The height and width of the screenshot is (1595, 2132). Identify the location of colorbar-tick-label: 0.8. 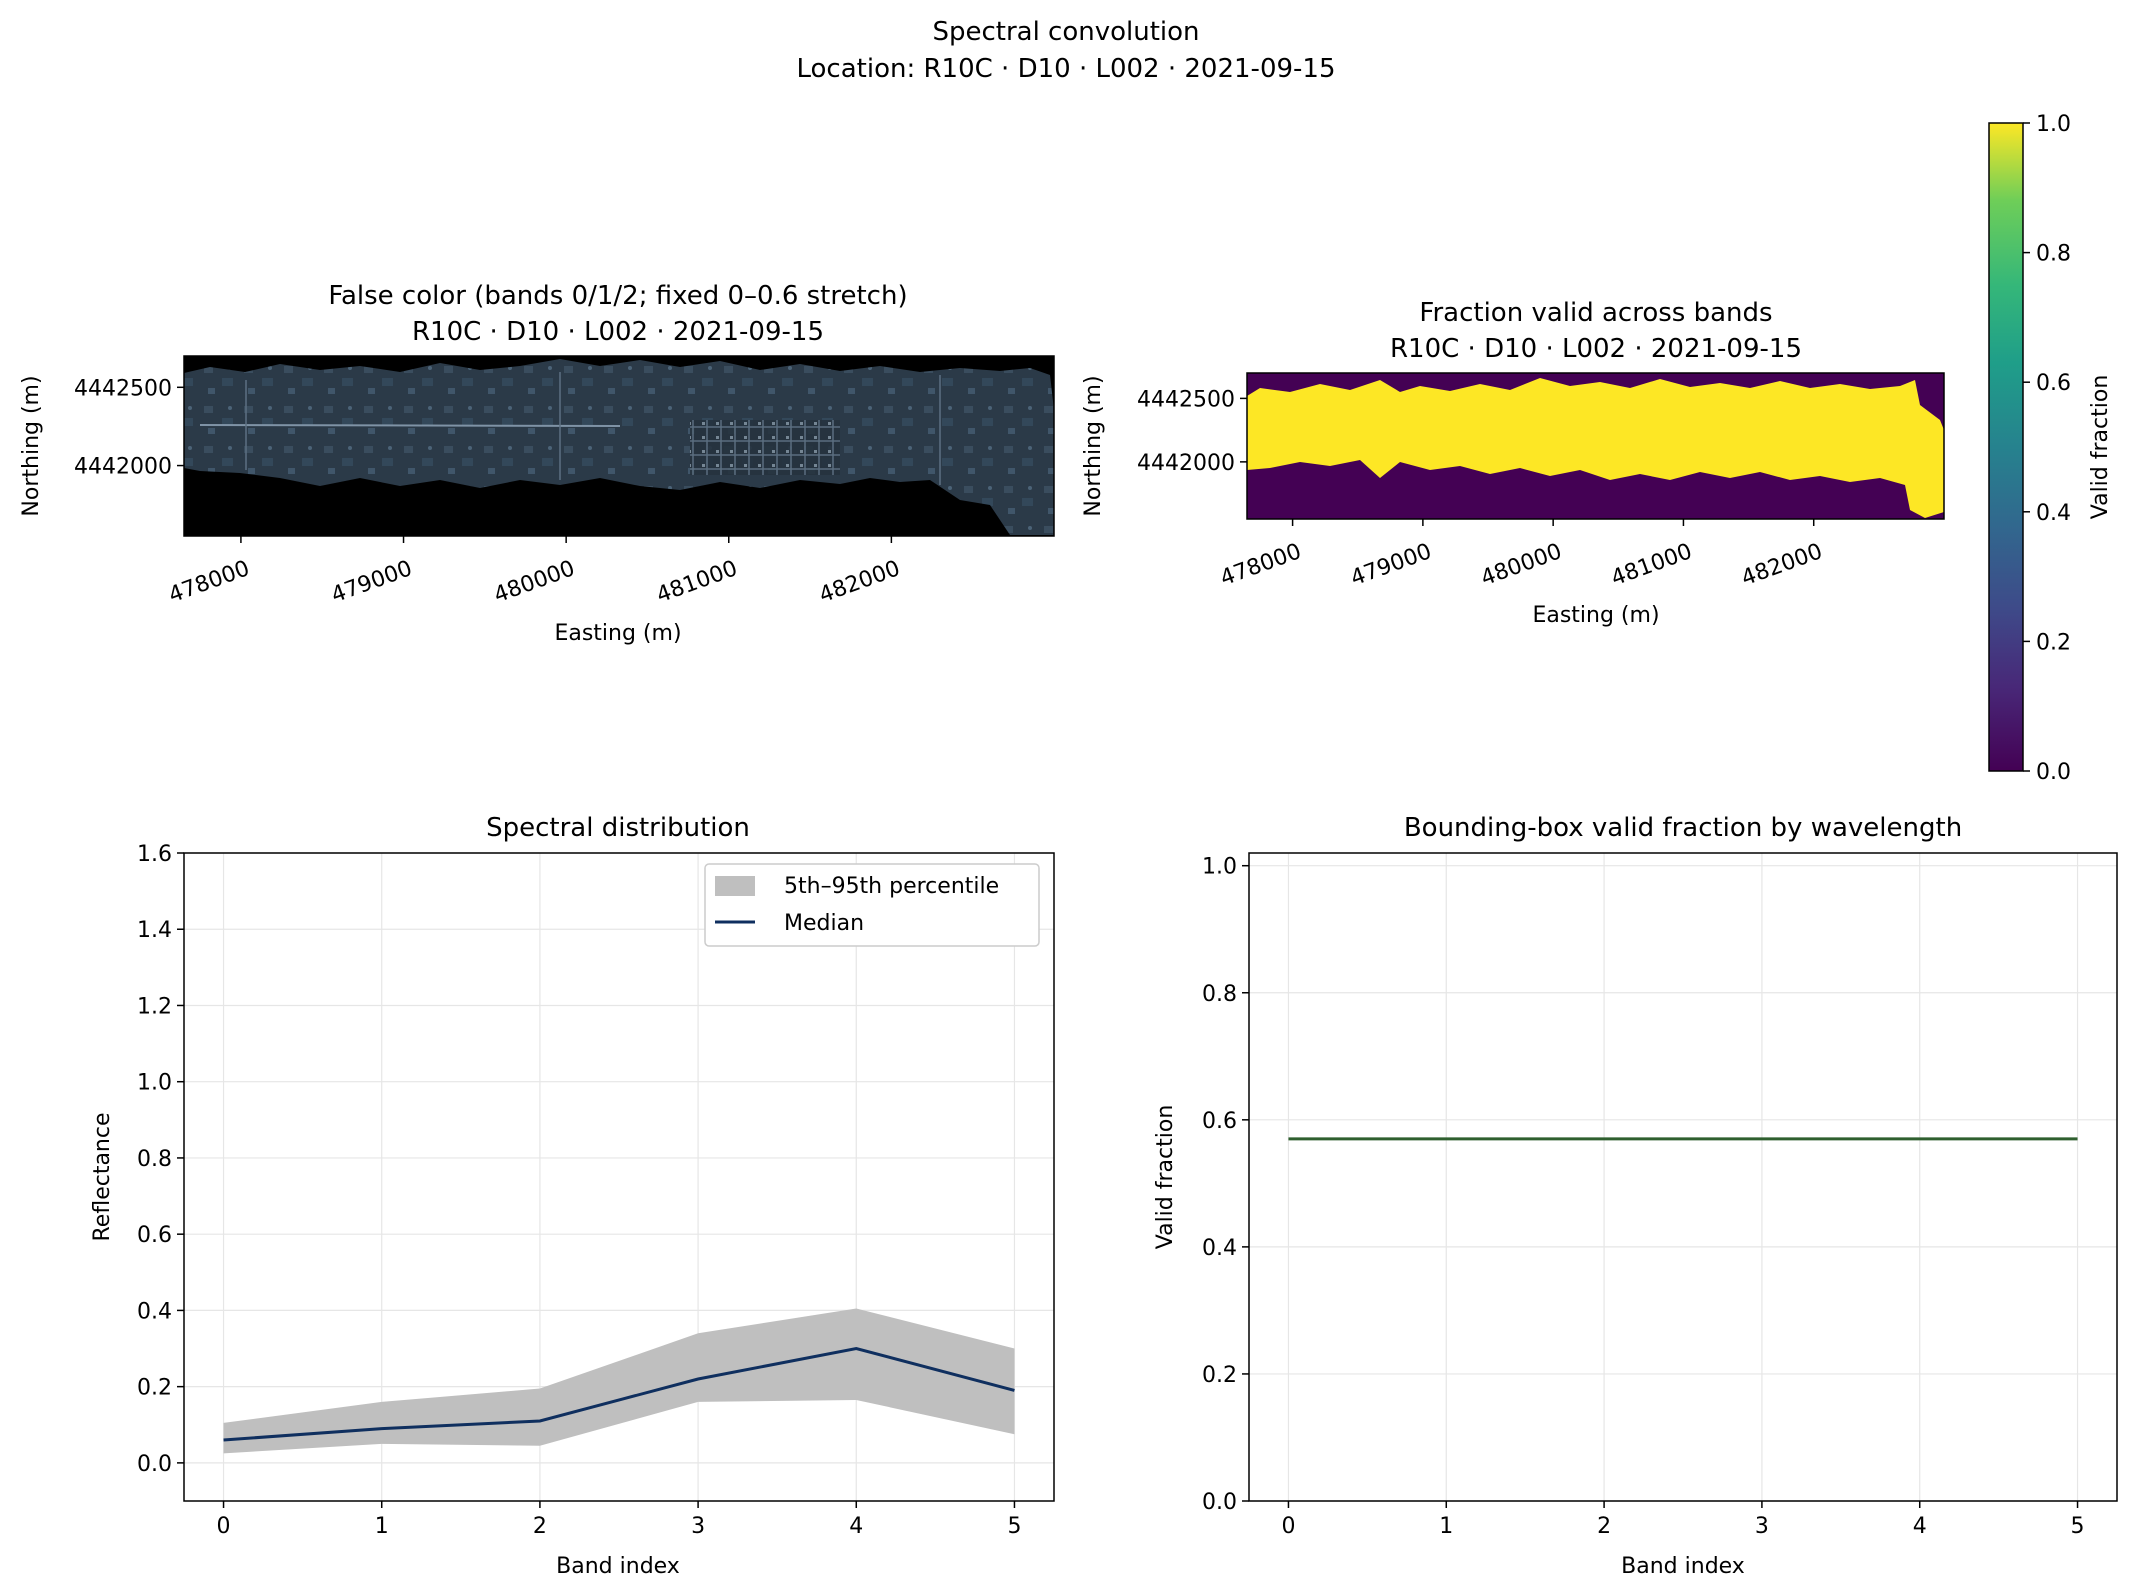
(2053, 254).